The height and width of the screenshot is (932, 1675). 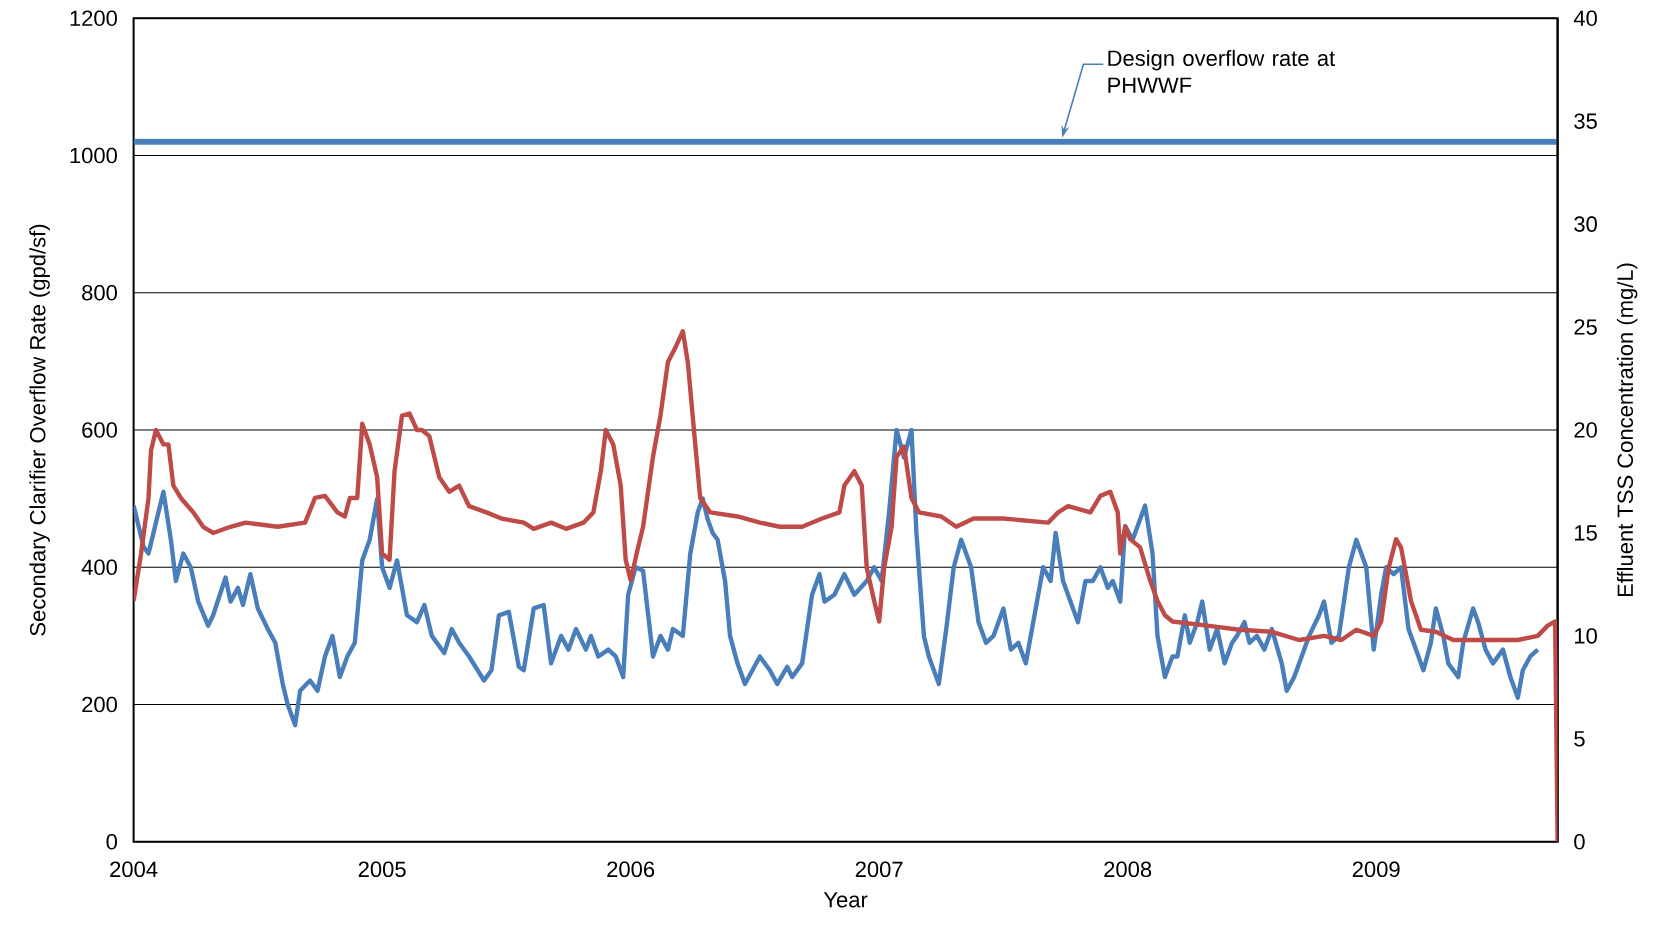 I want to click on y2-tick-label: 30, so click(x=1585, y=224).